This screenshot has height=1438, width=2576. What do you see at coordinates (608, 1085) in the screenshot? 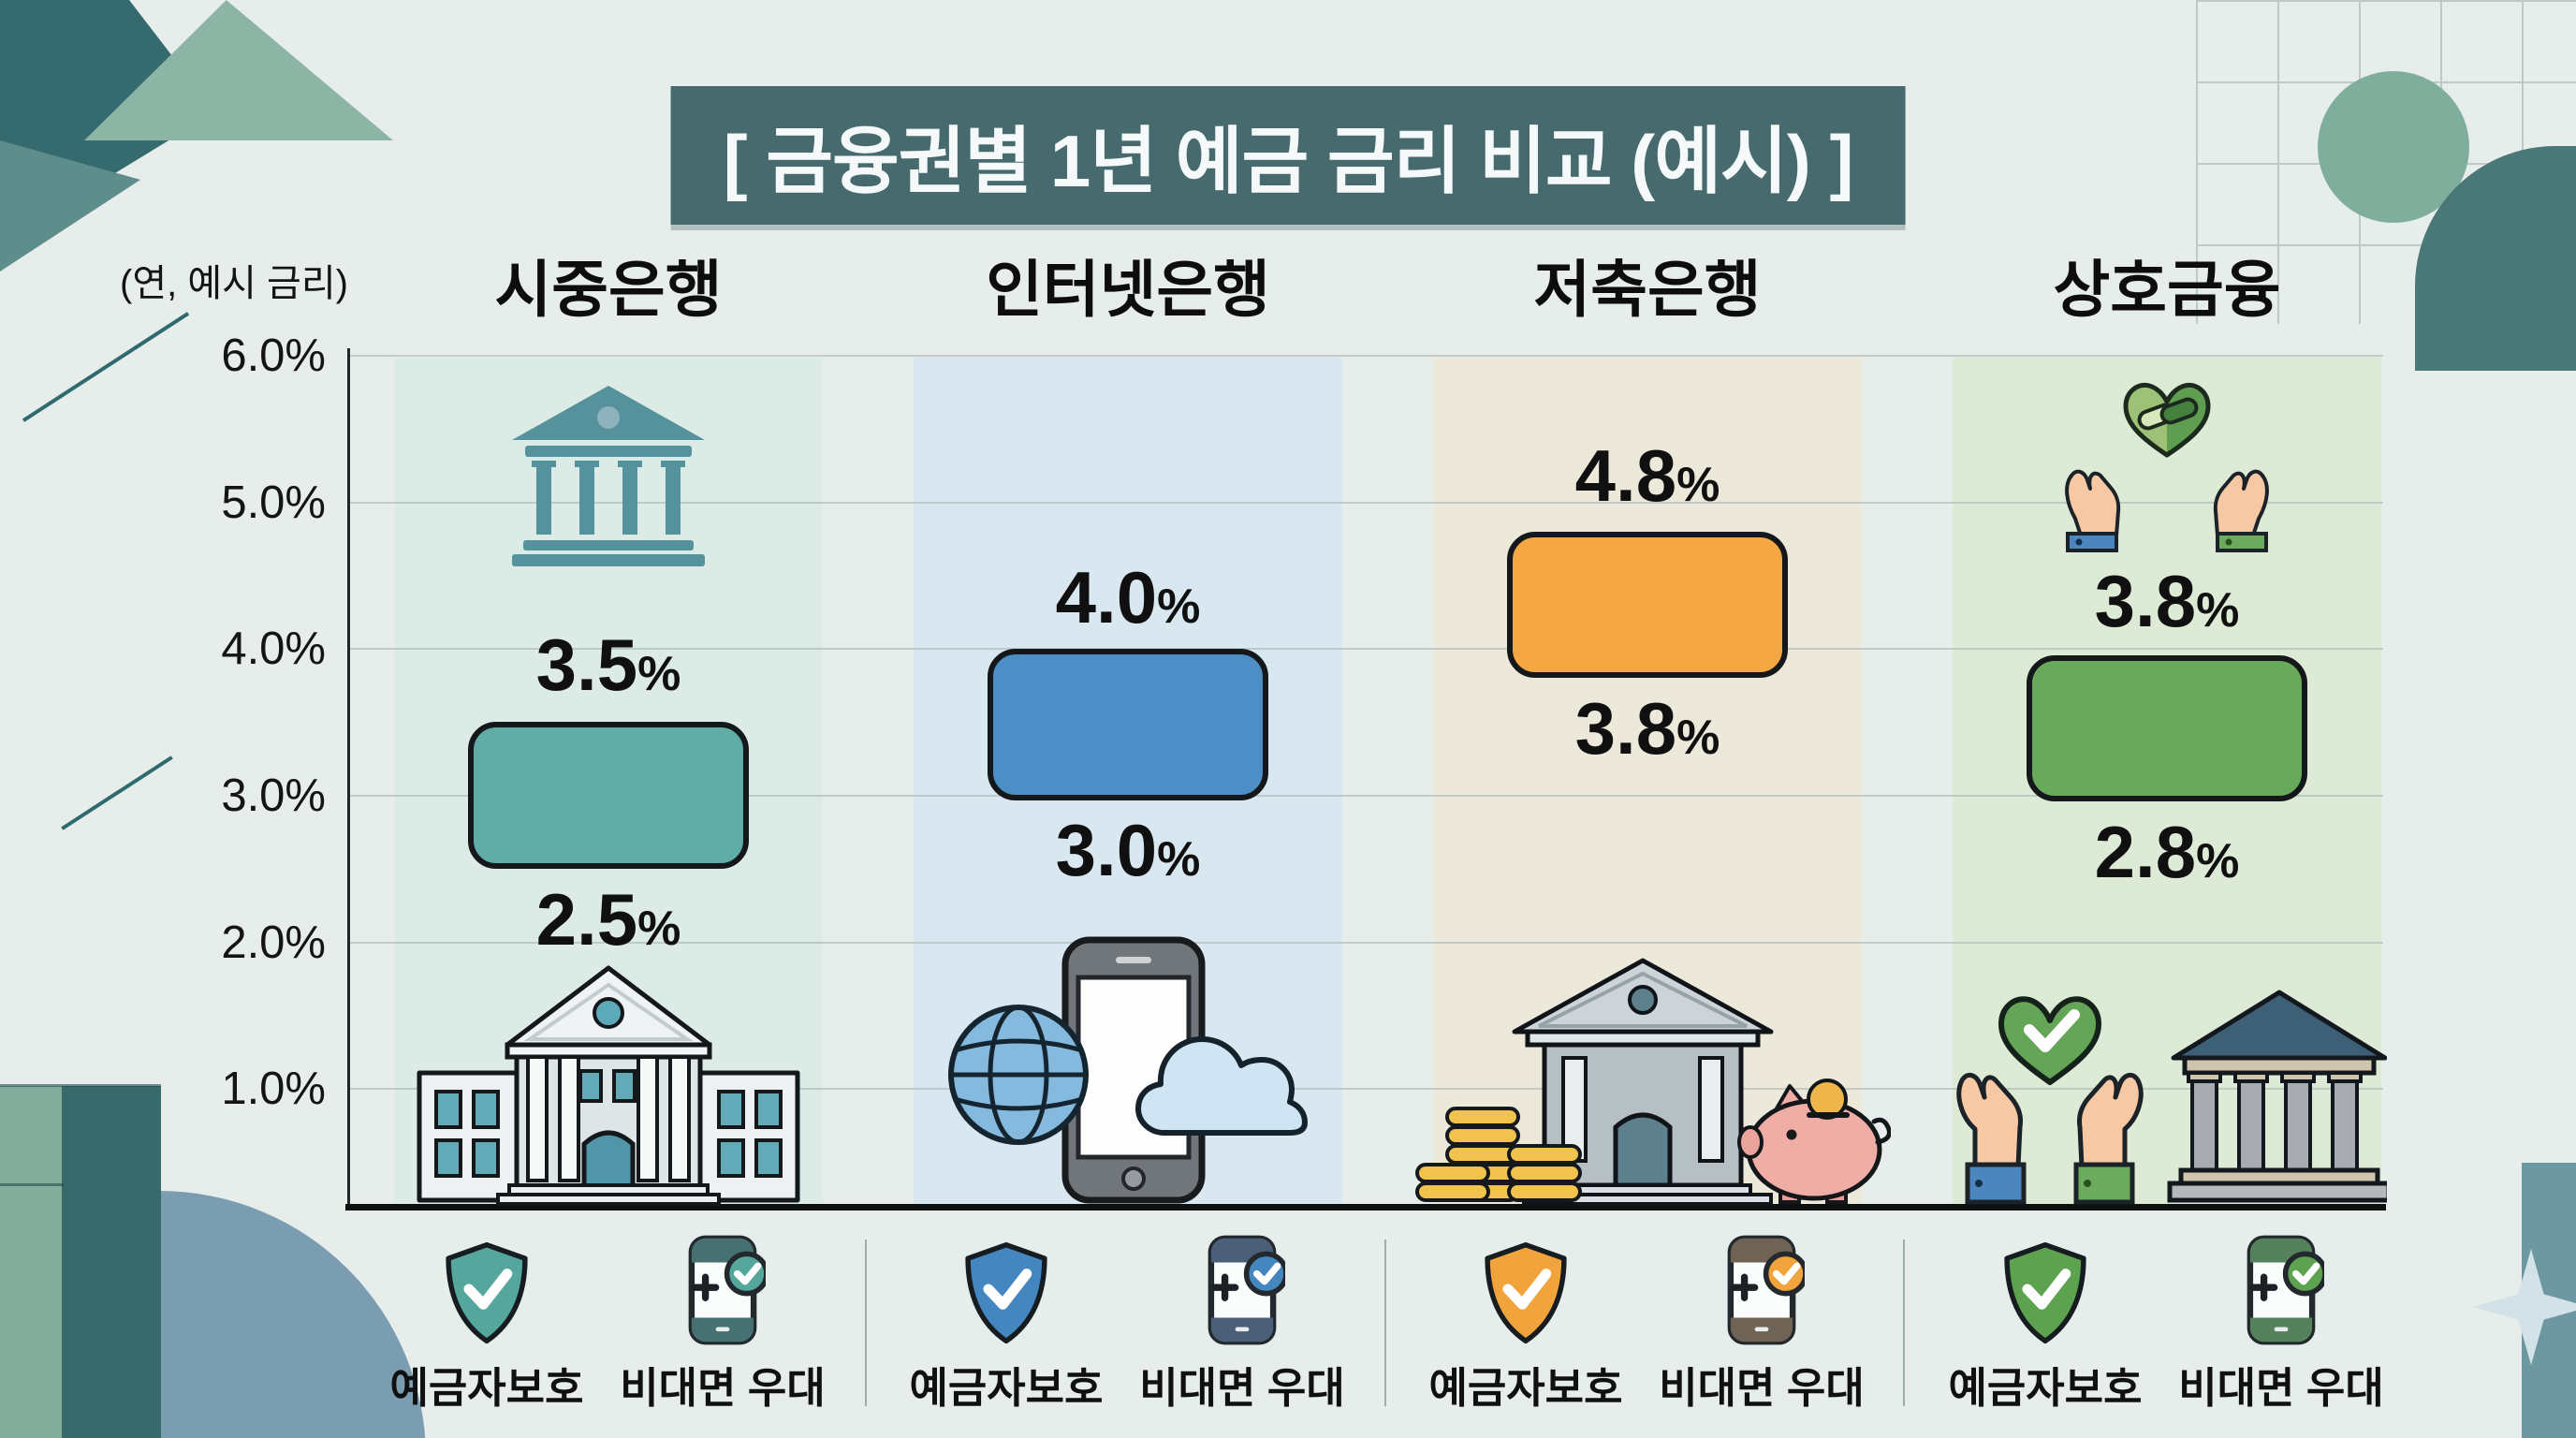
I see `bank-building-illustration` at bounding box center [608, 1085].